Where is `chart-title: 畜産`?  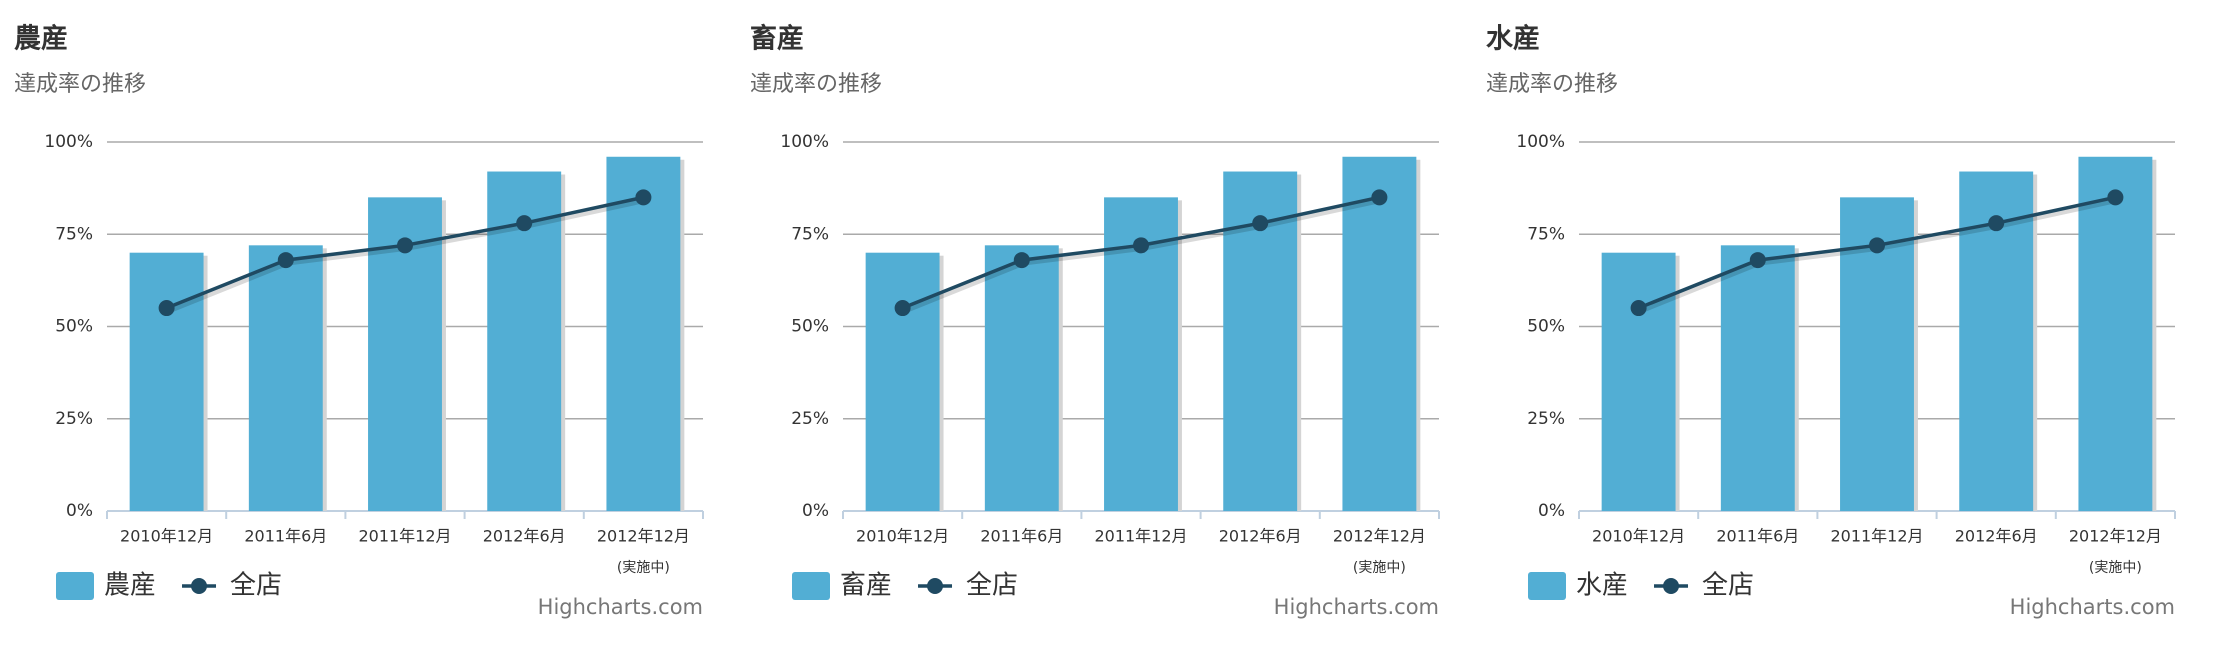
chart-title: 畜産 is located at coordinates (777, 39).